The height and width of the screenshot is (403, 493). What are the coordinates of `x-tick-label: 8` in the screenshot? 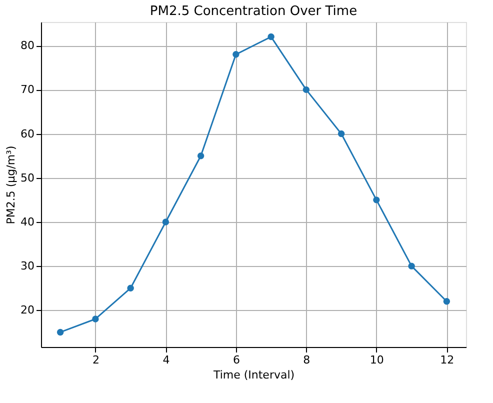 It's located at (306, 360).